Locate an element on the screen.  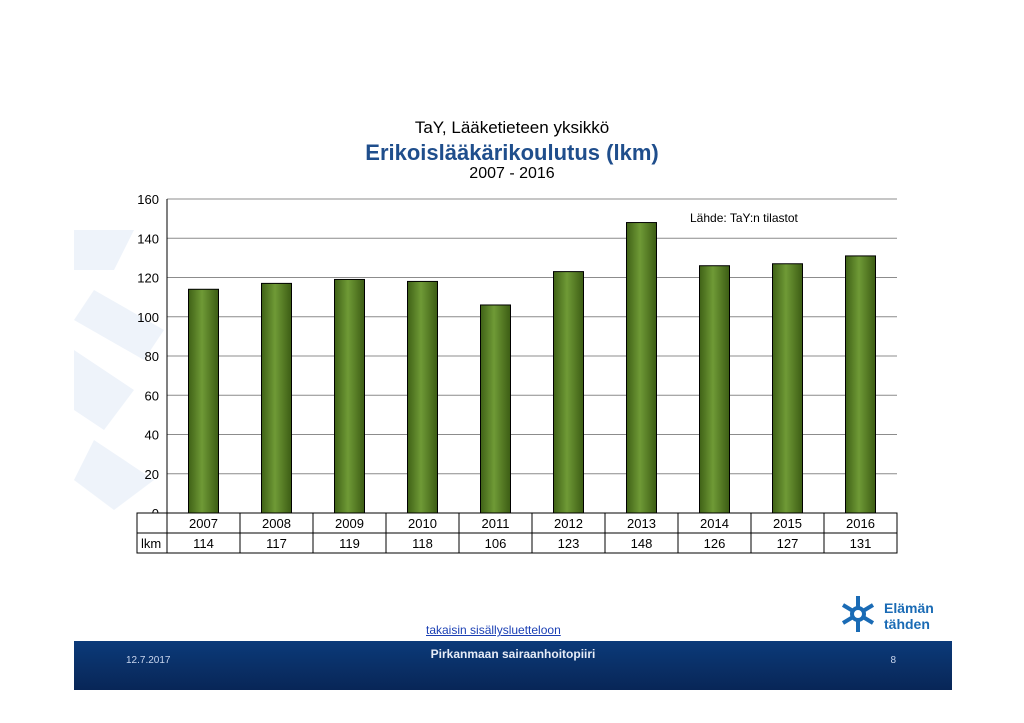
logo-line-2: tähden is located at coordinates (907, 624).